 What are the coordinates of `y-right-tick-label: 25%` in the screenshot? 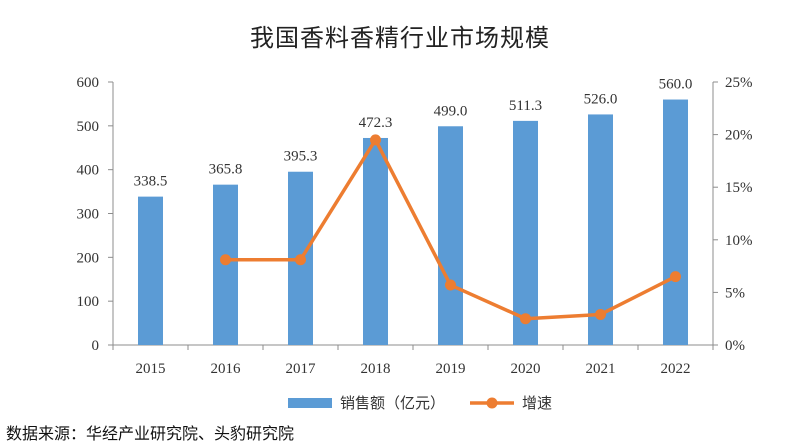 It's located at (739, 83).